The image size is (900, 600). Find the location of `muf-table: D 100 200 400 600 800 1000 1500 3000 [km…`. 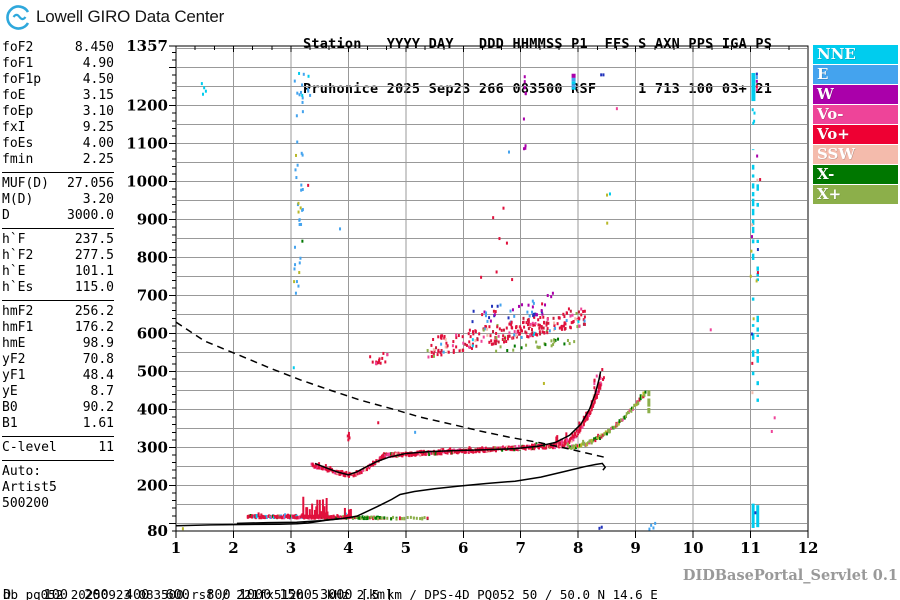

muf-table: D 100 200 400 600 800 1000 1500 3000 [km… is located at coordinates (202, 579).